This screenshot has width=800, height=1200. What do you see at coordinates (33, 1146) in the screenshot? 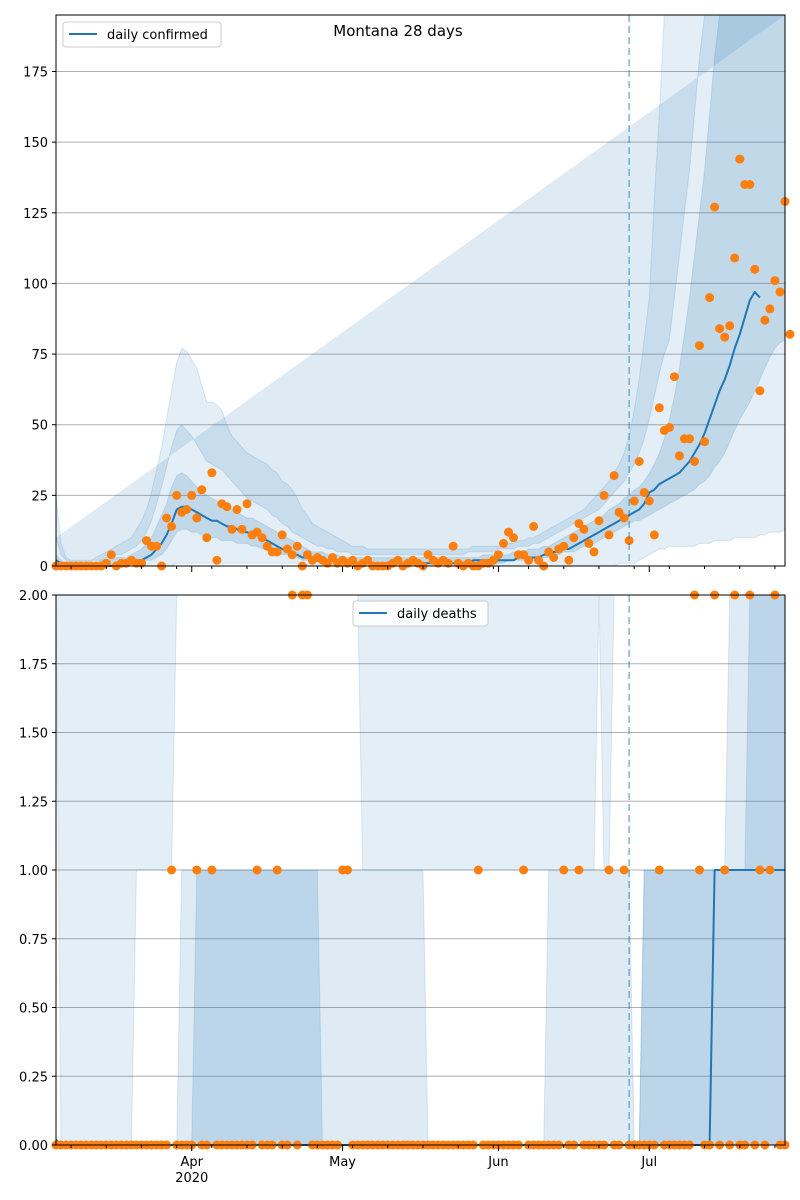
I see `deaths-y-tick-label: 0.00` at bounding box center [33, 1146].